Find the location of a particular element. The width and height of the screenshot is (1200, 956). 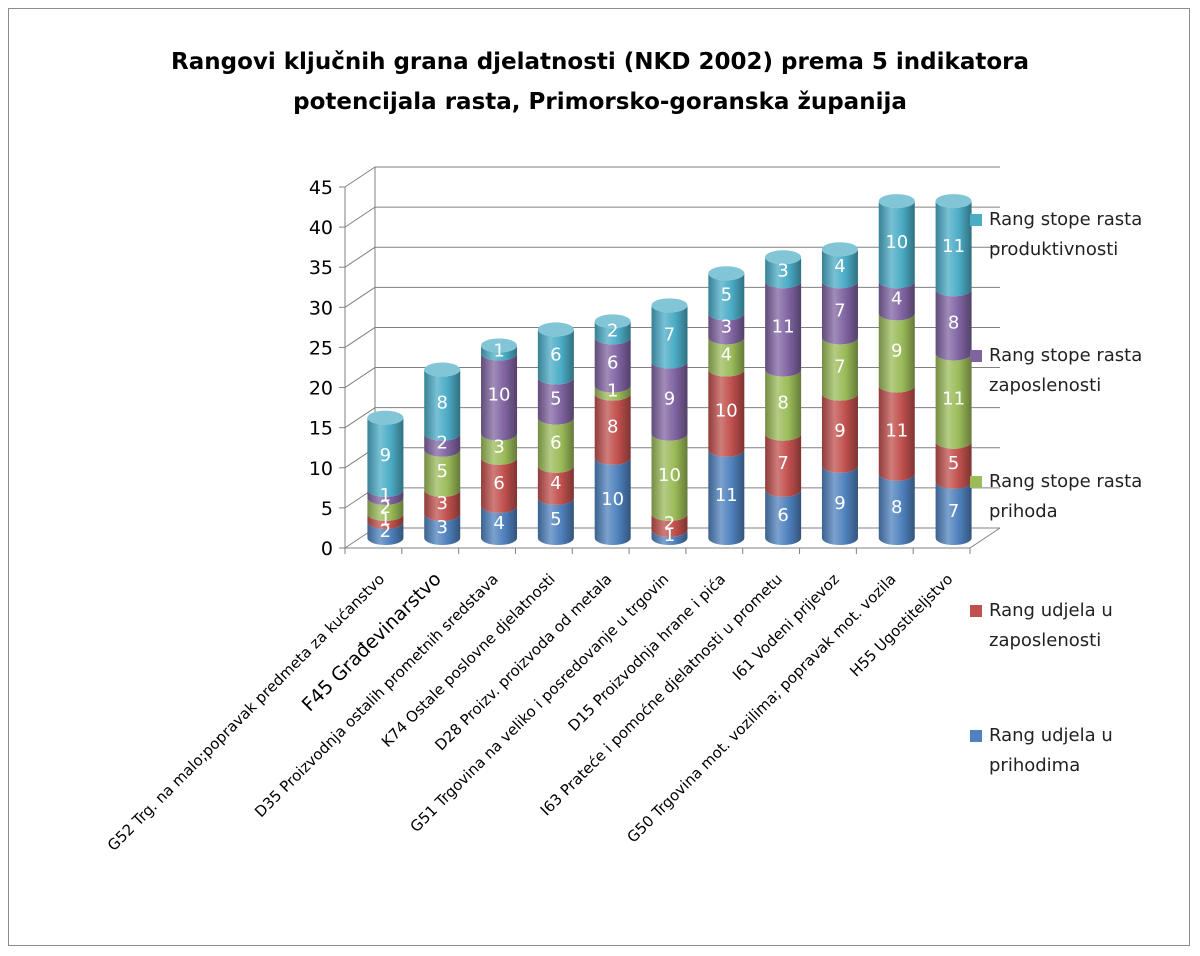

legend-label-line: Rang udjela u is located at coordinates (1051, 735).